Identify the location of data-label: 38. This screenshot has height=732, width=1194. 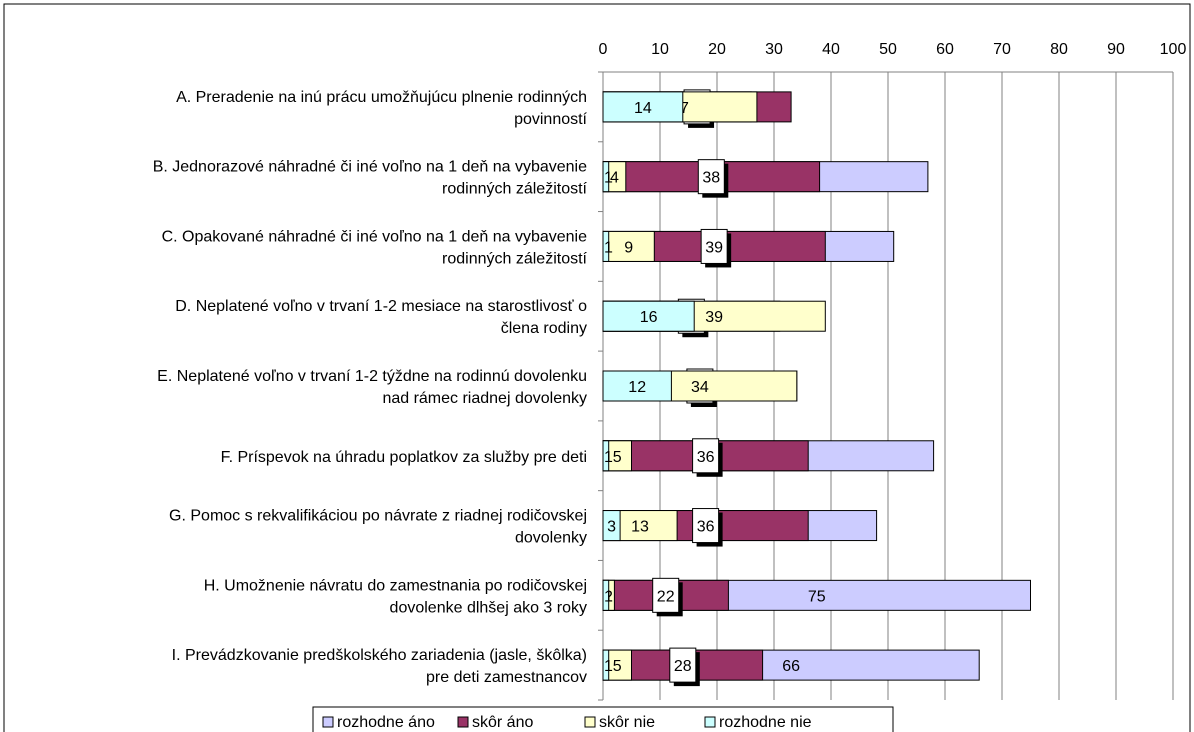
(711, 178).